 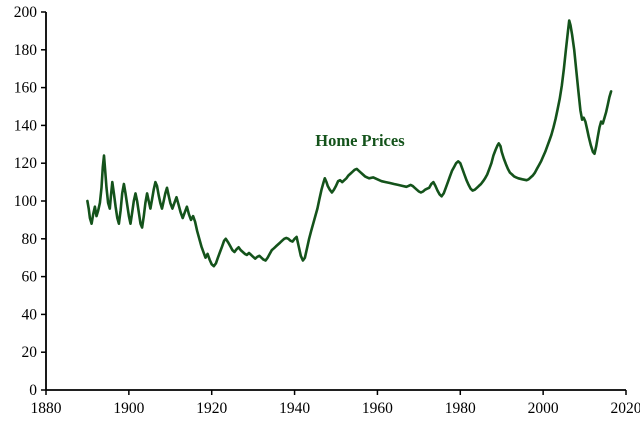 What do you see at coordinates (360, 140) in the screenshot?
I see `series-annotation-label: Home Prices` at bounding box center [360, 140].